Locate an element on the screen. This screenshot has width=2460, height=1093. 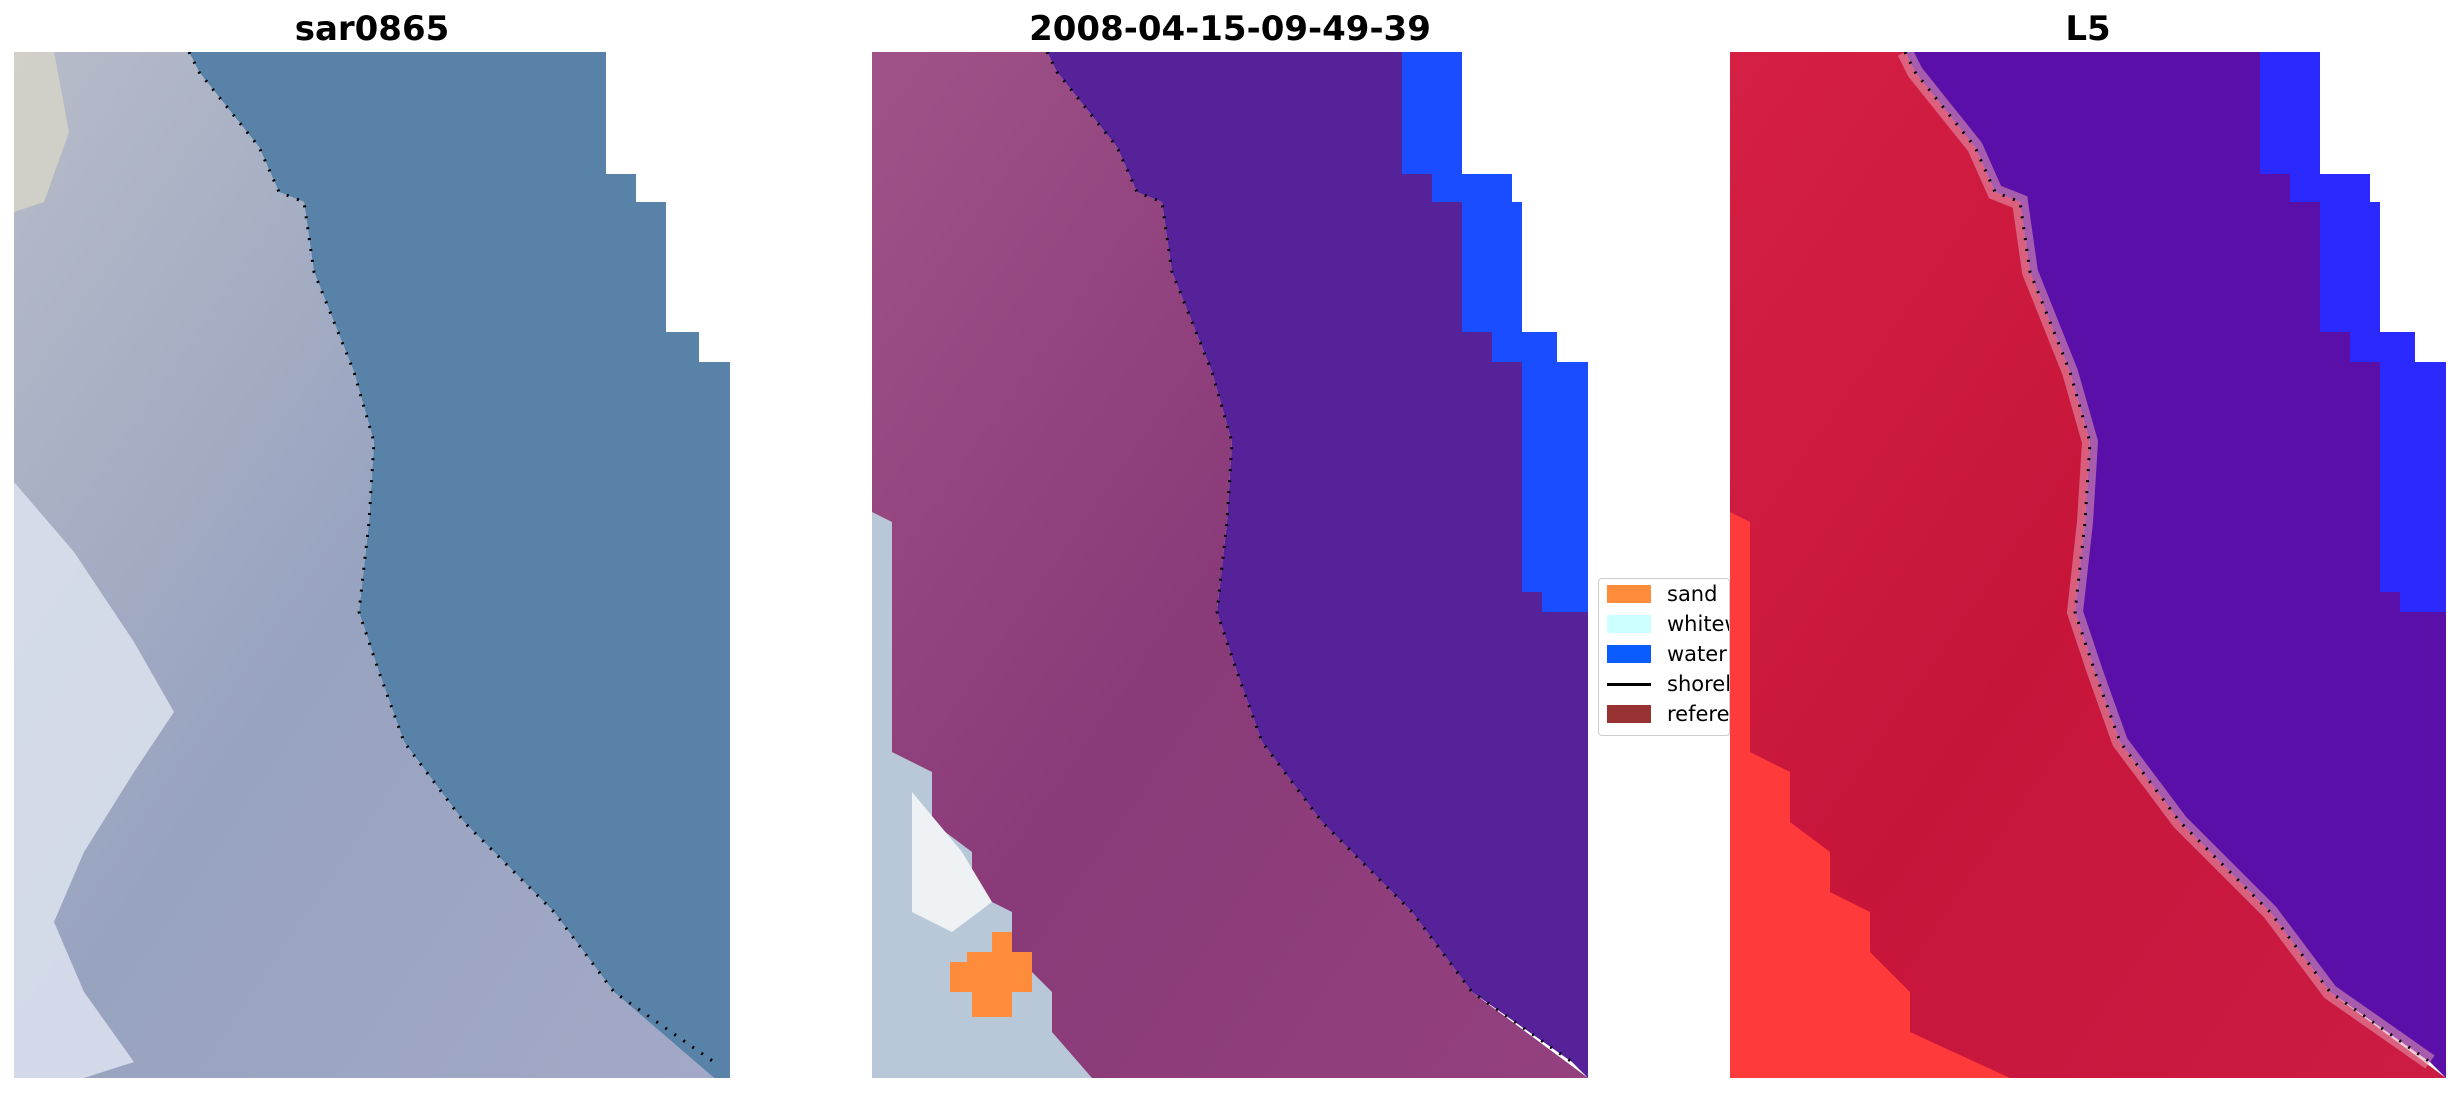
shoreline-line-swatch is located at coordinates (1629, 684).